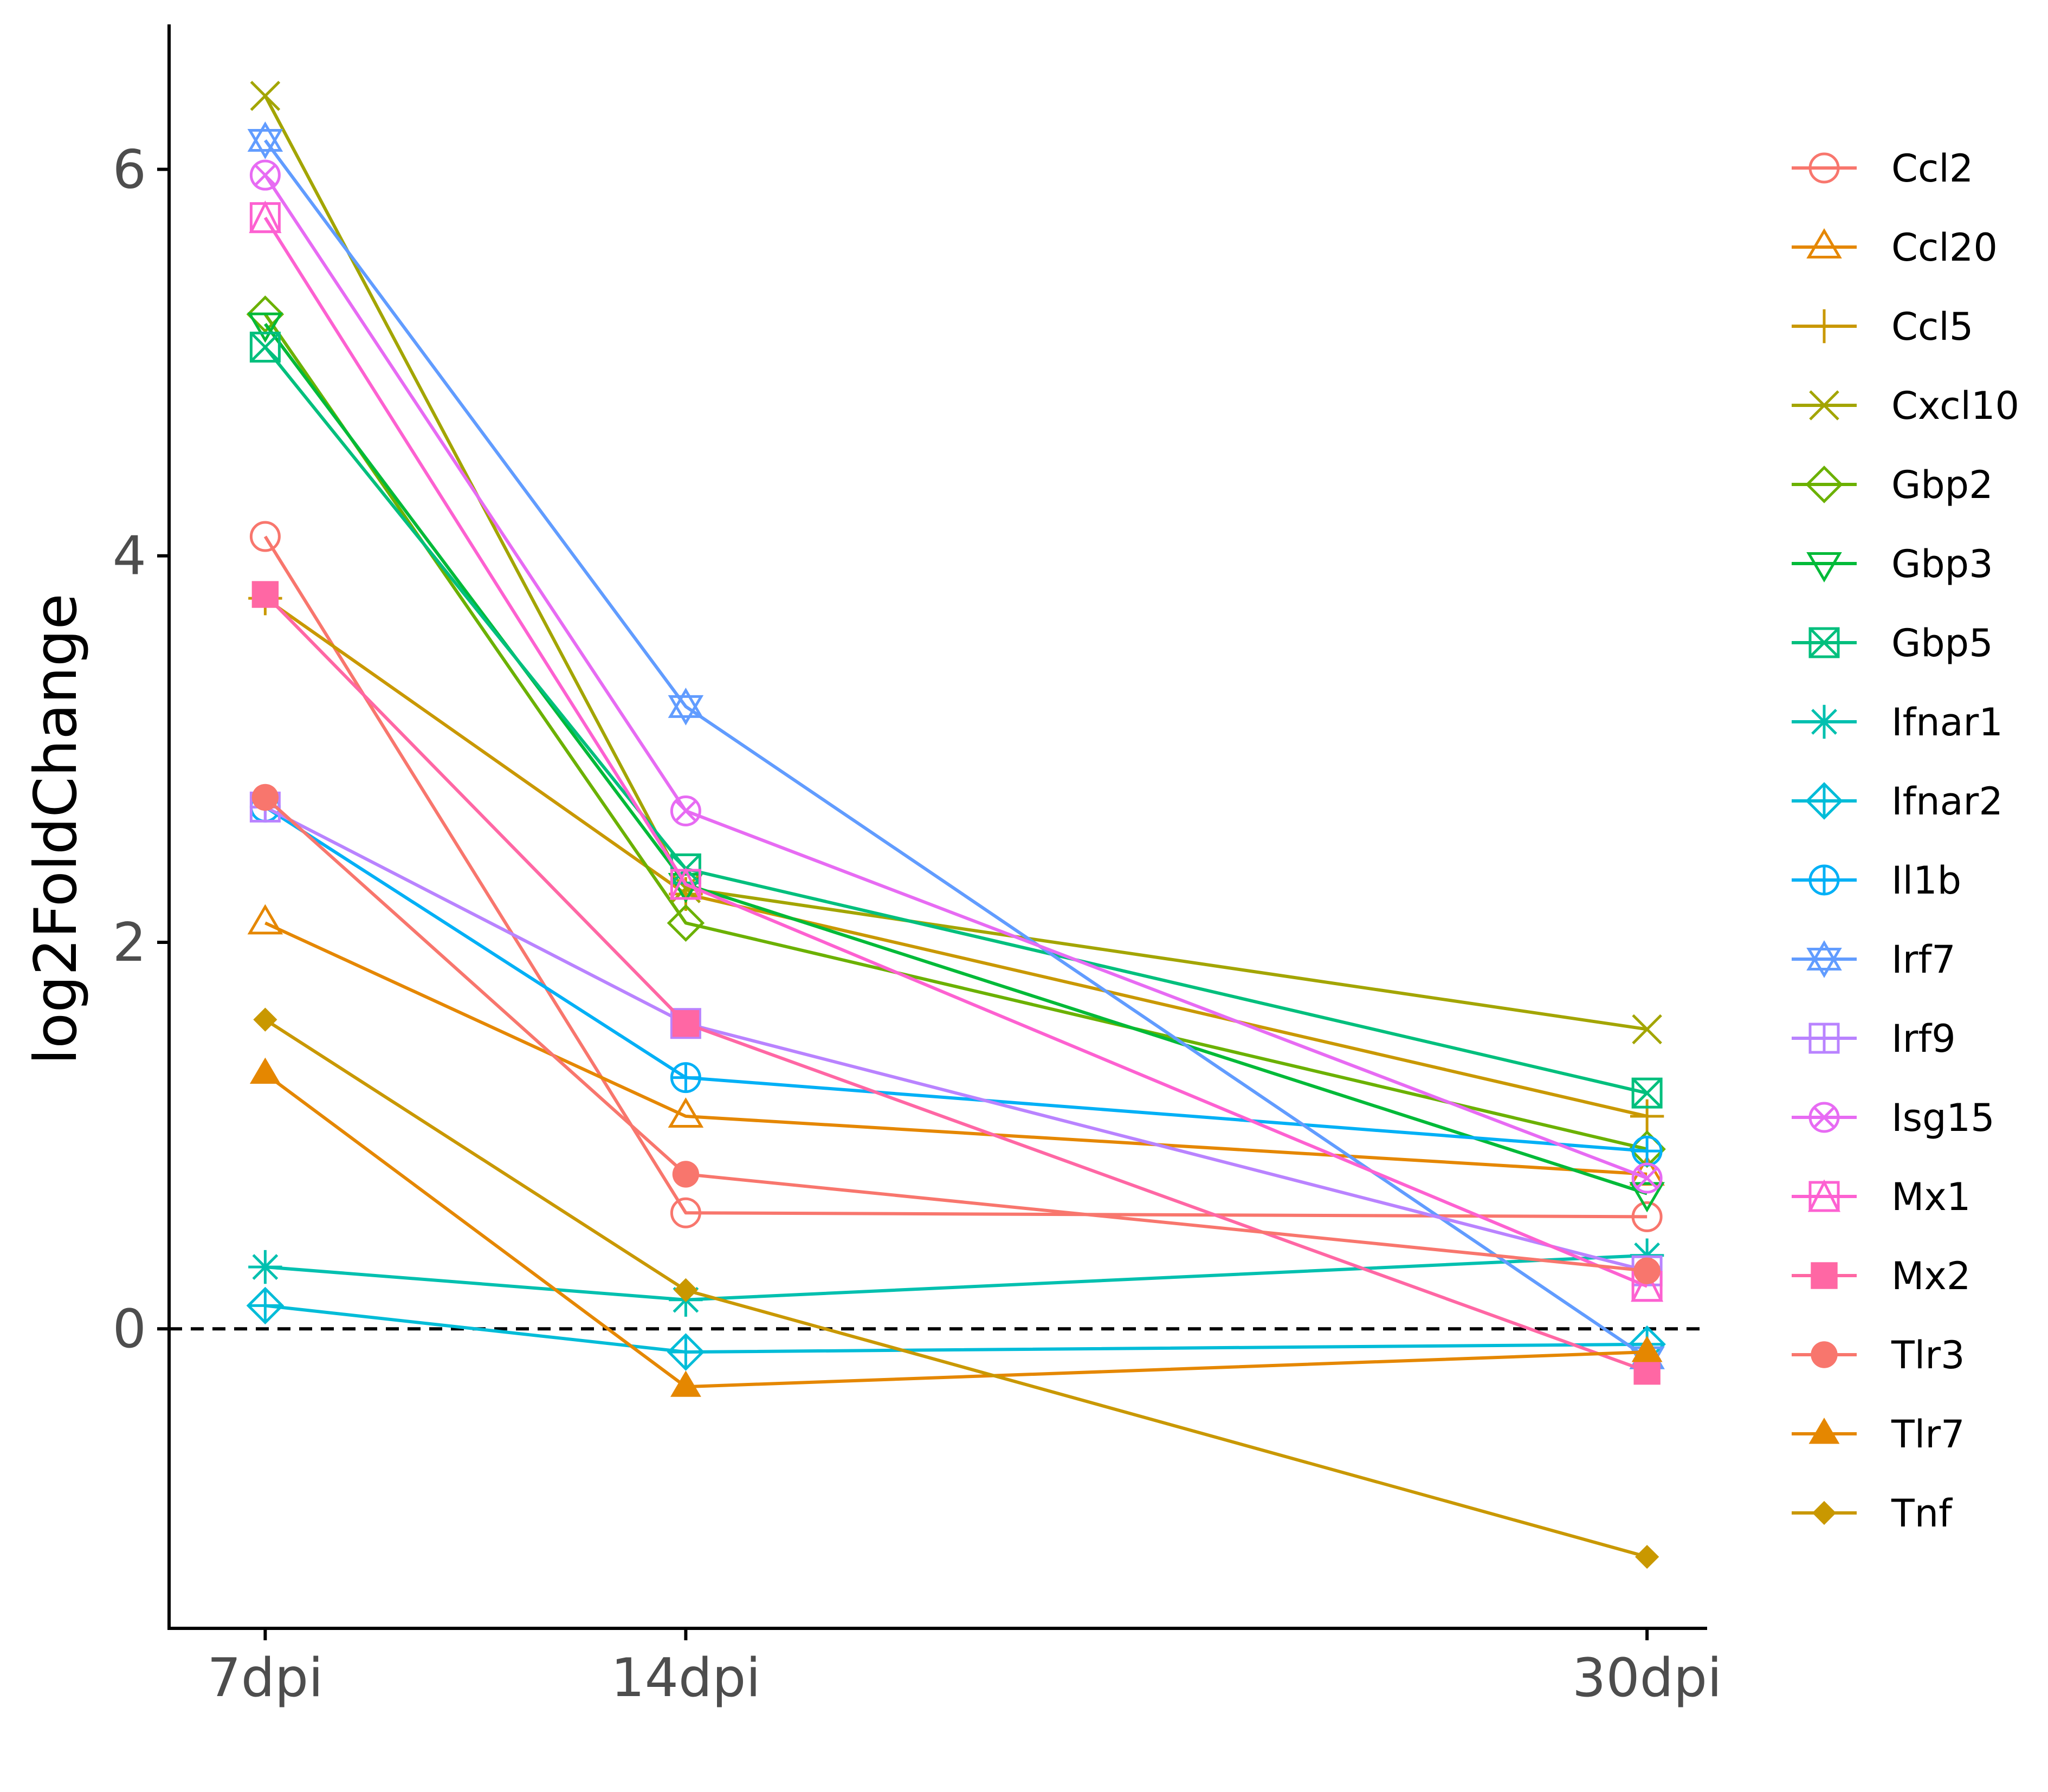 The height and width of the screenshot is (1792, 2048). I want to click on legend-label: Tnf, so click(1922, 1513).